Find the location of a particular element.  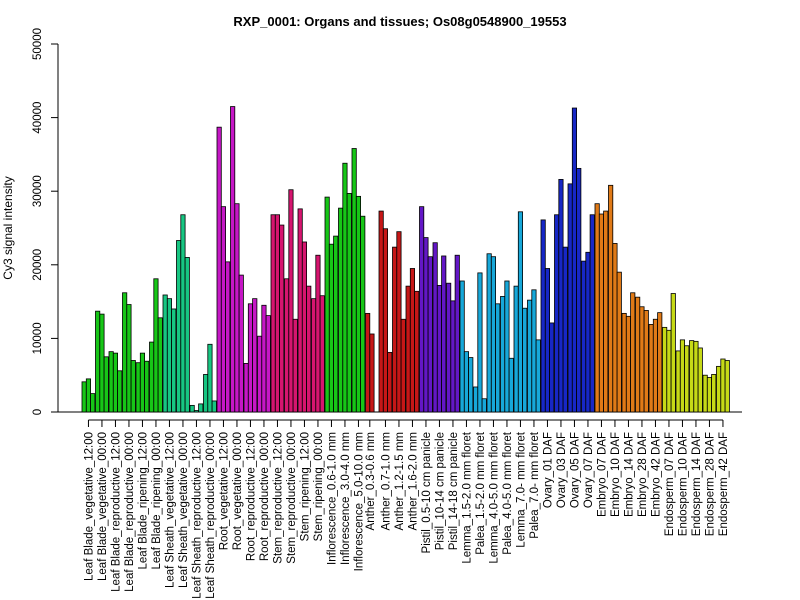

y-tick-label: 30000 is located at coordinates (38, 191).